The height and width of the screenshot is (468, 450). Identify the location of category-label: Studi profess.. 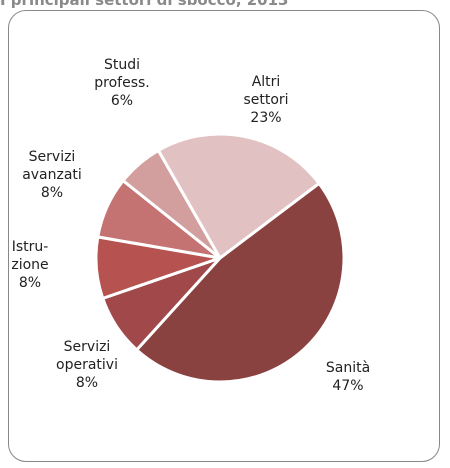
(122, 74).